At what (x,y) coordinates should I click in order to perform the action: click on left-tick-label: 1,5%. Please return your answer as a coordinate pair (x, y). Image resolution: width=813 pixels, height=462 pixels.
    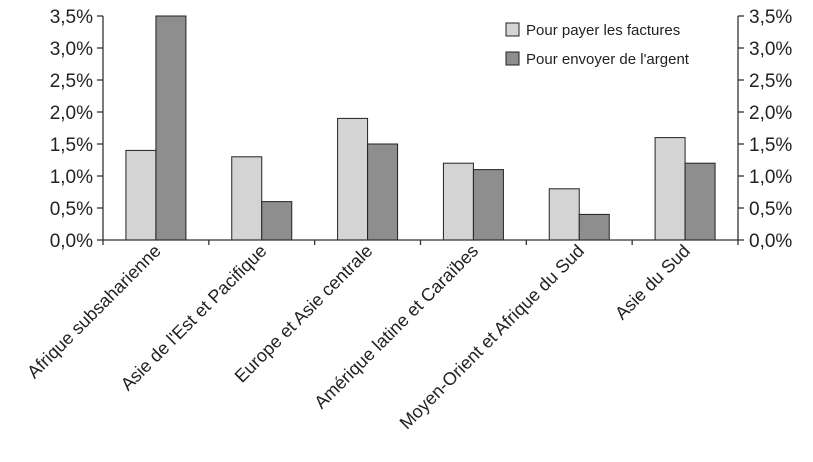
    Looking at the image, I should click on (71, 145).